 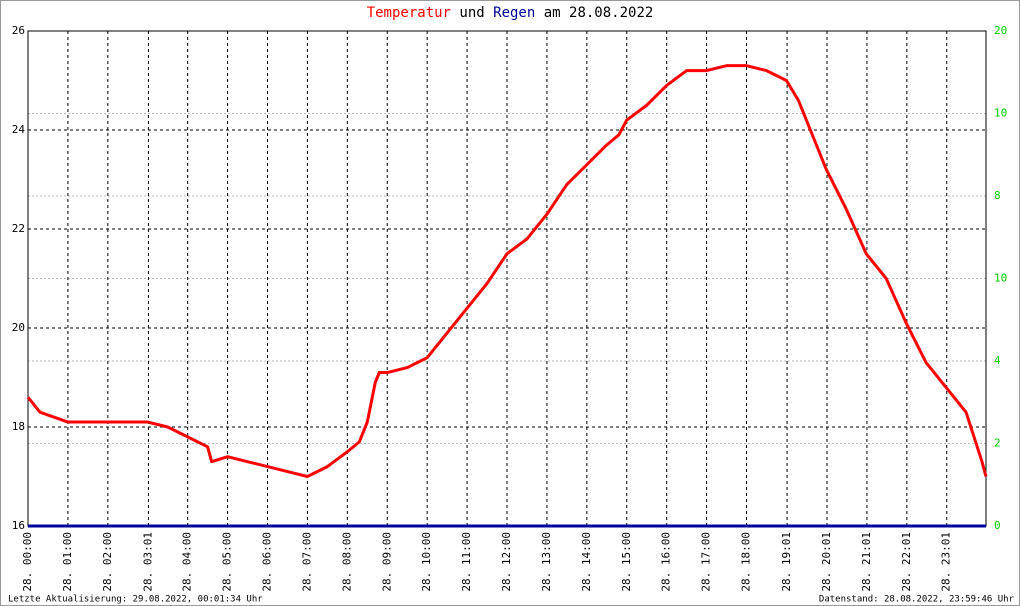 I want to click on x-tick-label: 28. 12:00, so click(x=506, y=562).